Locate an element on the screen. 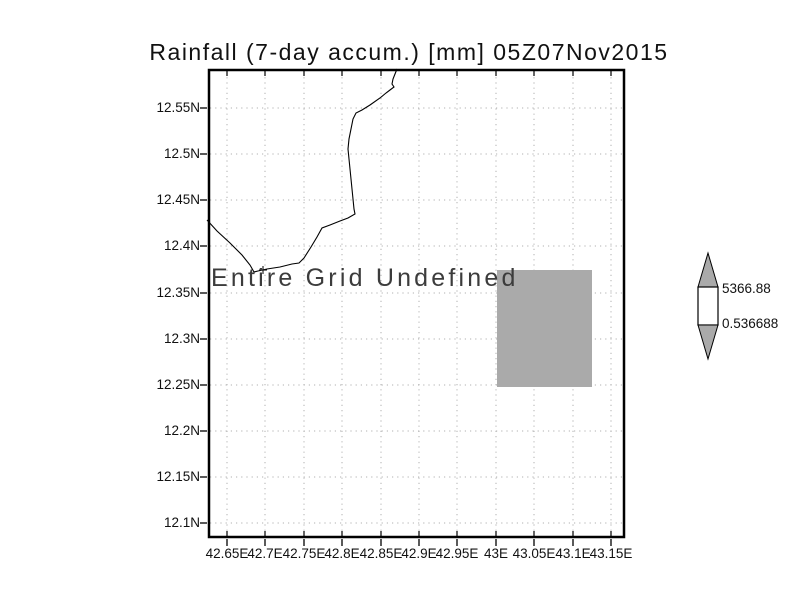 Image resolution: width=792 pixels, height=612 pixels. colorbar-lower-arrow is located at coordinates (708, 342).